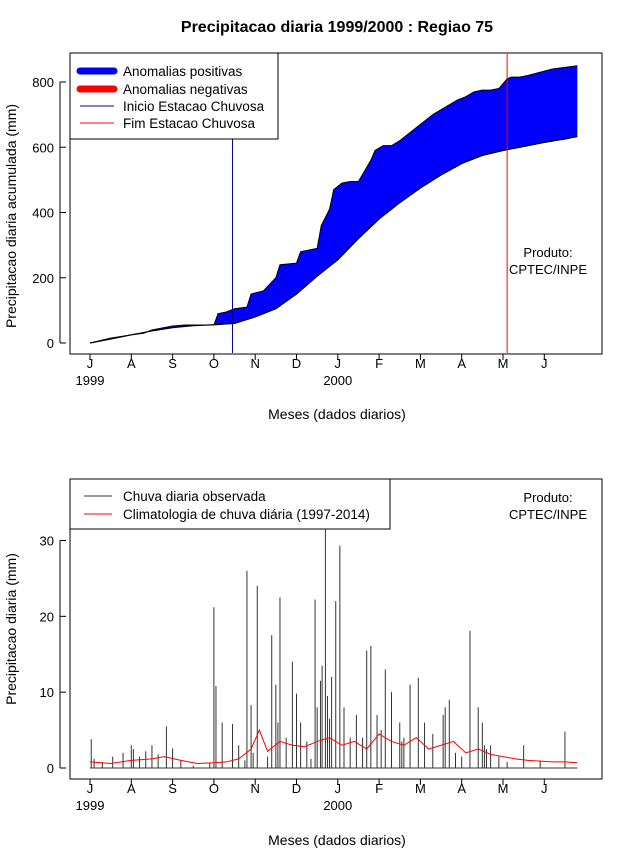 Image resolution: width=640 pixels, height=855 pixels. Describe the element at coordinates (296, 788) in the screenshot. I see `chart2-x-tick-label: D` at that location.